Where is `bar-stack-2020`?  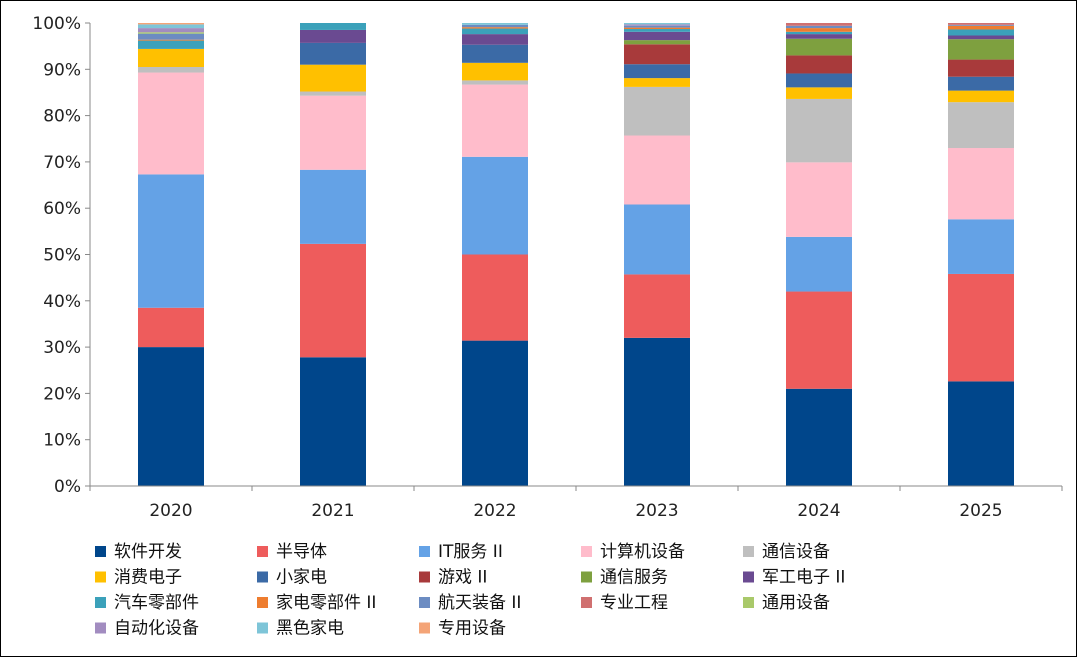 bar-stack-2020 is located at coordinates (171, 254).